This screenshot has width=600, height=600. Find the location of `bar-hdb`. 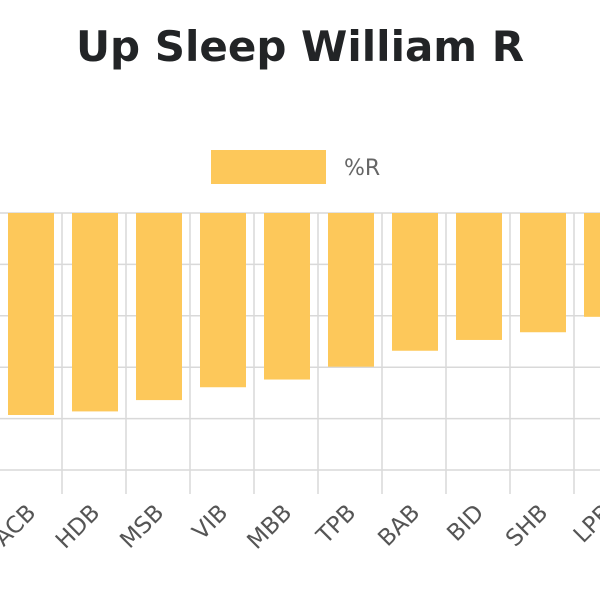

bar-hdb is located at coordinates (95, 312).